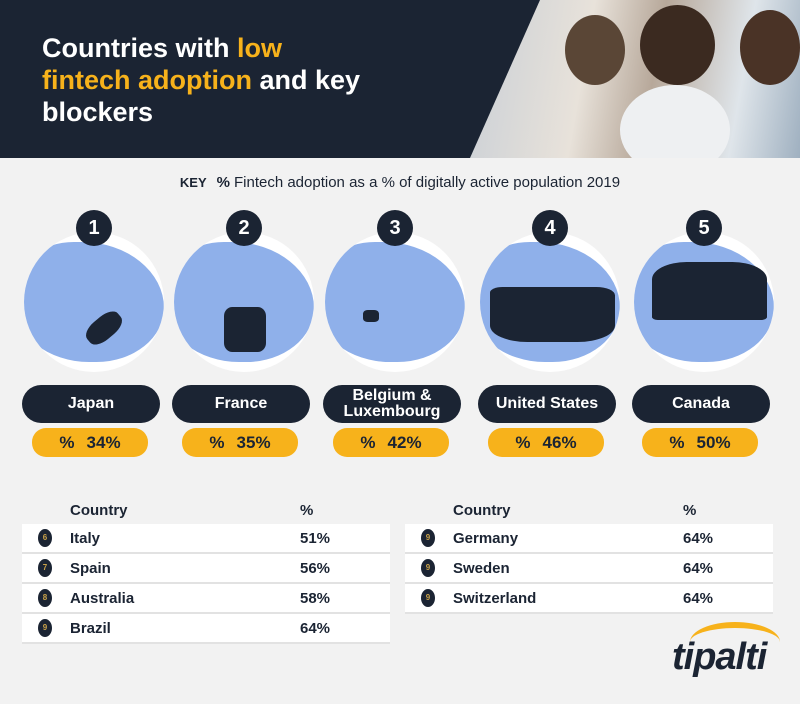 Image resolution: width=800 pixels, height=704 pixels. I want to click on header-photo, so click(635, 79).